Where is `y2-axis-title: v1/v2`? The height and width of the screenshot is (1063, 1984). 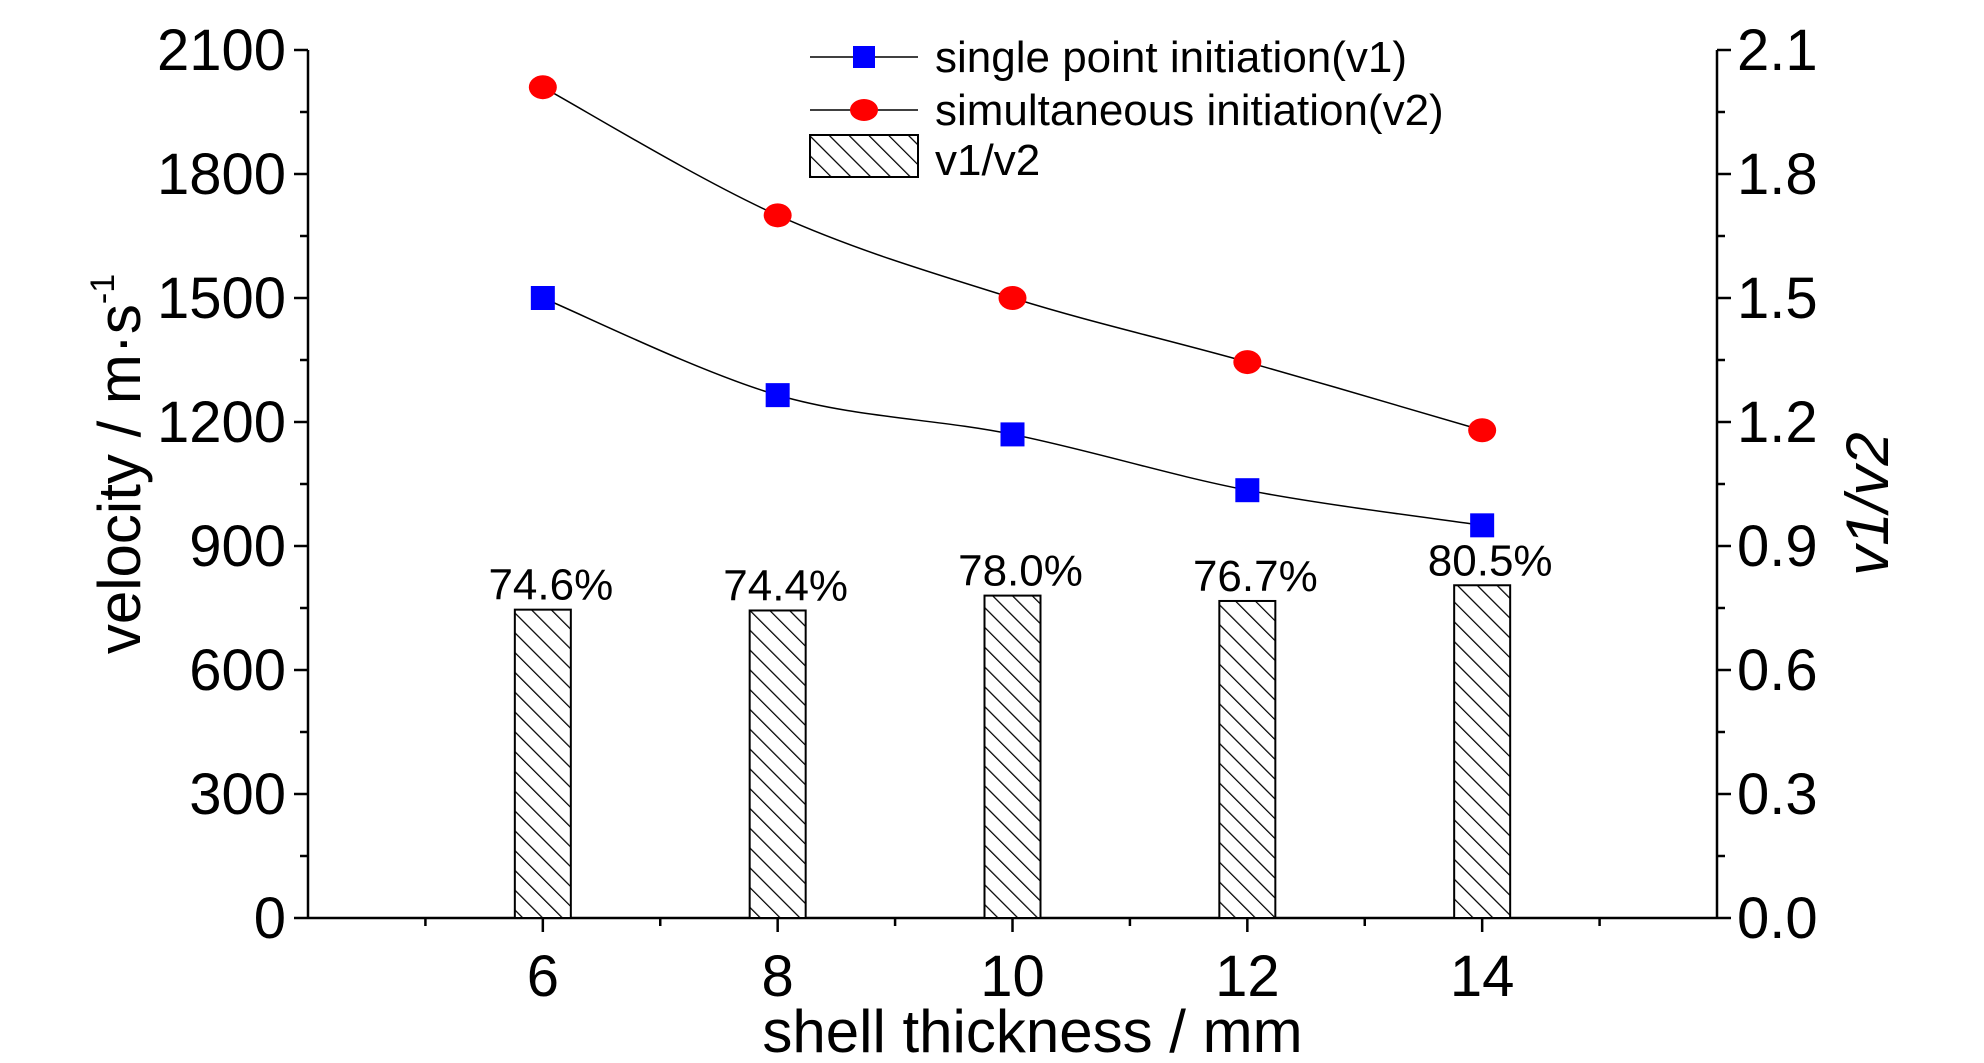 y2-axis-title: v1/v2 is located at coordinates (1867, 503).